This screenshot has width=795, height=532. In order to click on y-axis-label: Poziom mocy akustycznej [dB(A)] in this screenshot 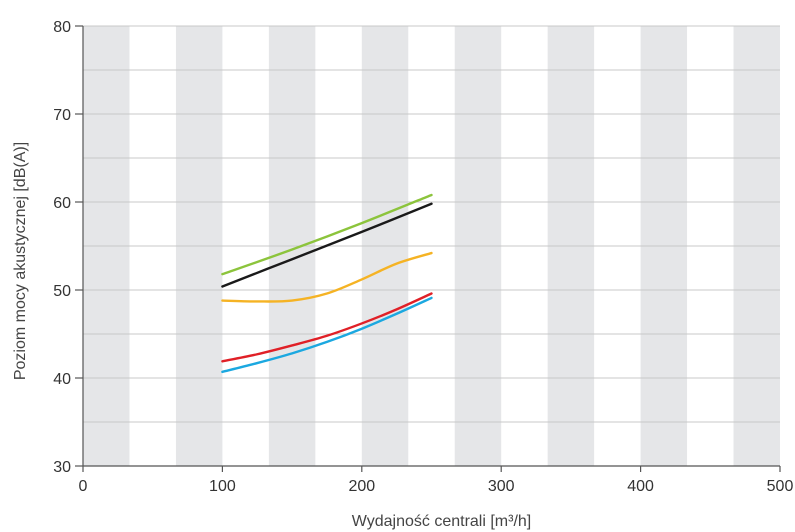, I will do `click(20, 261)`.